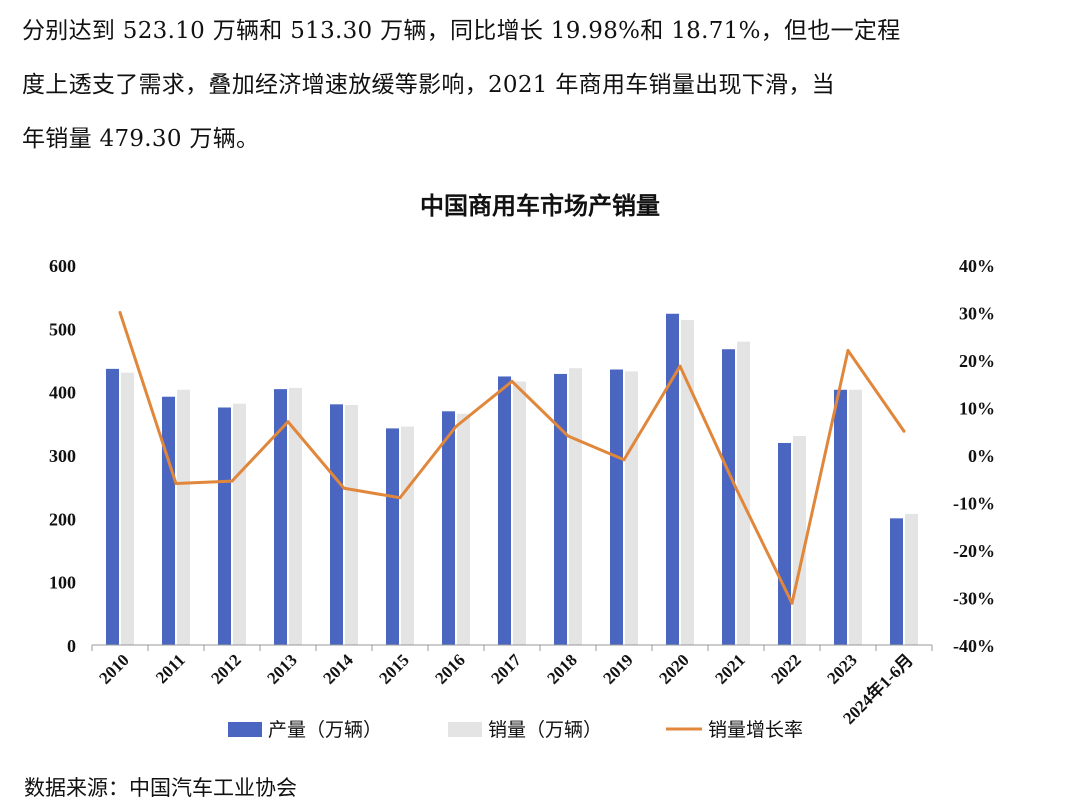 This screenshot has height=812, width=1080. What do you see at coordinates (62, 456) in the screenshot?
I see `y-left-tick-label: 300` at bounding box center [62, 456].